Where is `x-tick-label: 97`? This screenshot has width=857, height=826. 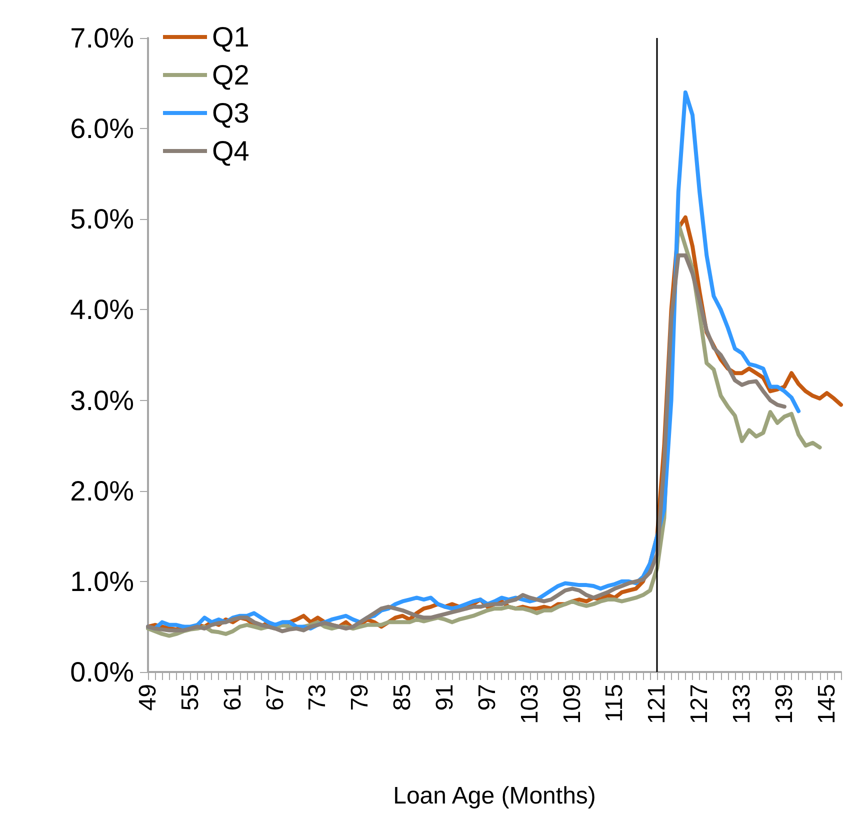 x-tick-label: 97 is located at coordinates (487, 697).